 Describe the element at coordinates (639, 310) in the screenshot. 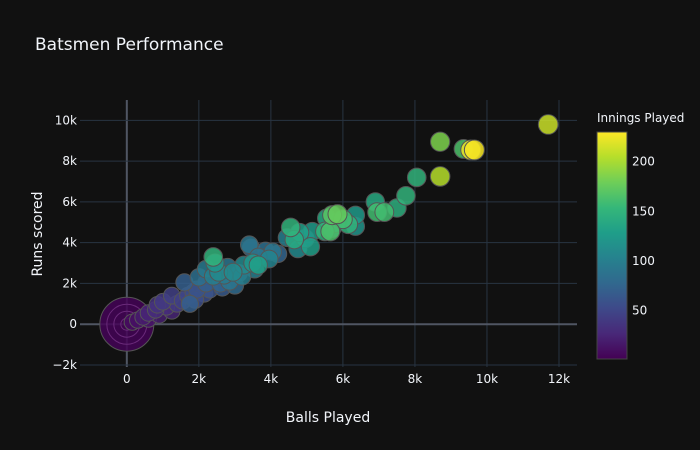

I see `colorbar-tick-label: 50` at that location.